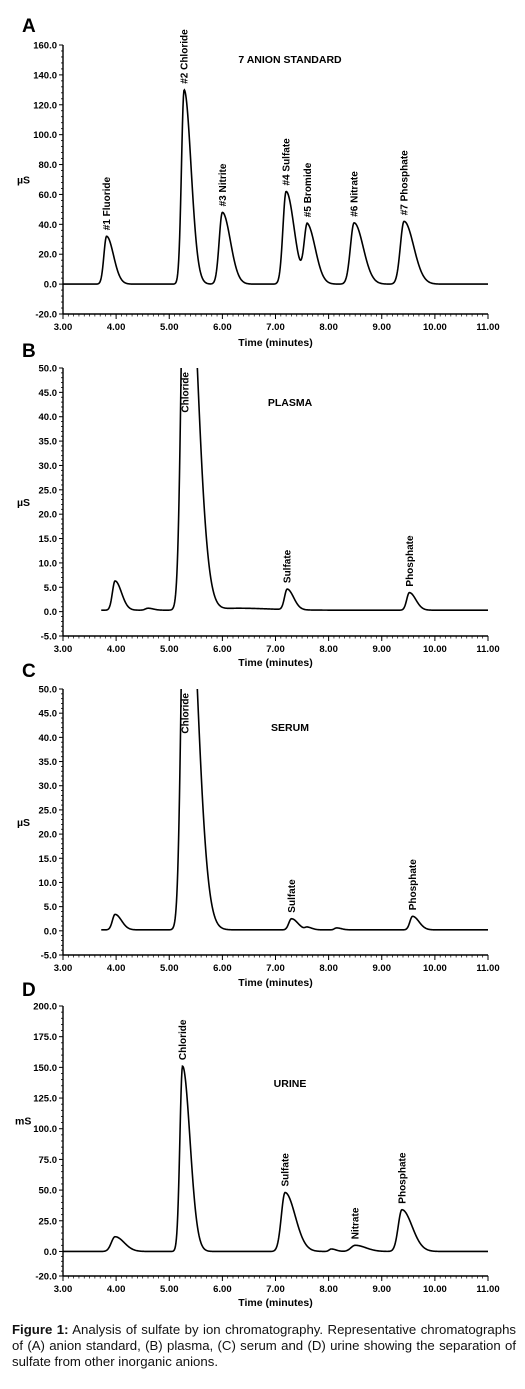 The image size is (525, 1389). What do you see at coordinates (40, 1329) in the screenshot?
I see `figure-caption-label: Figure 1:` at bounding box center [40, 1329].